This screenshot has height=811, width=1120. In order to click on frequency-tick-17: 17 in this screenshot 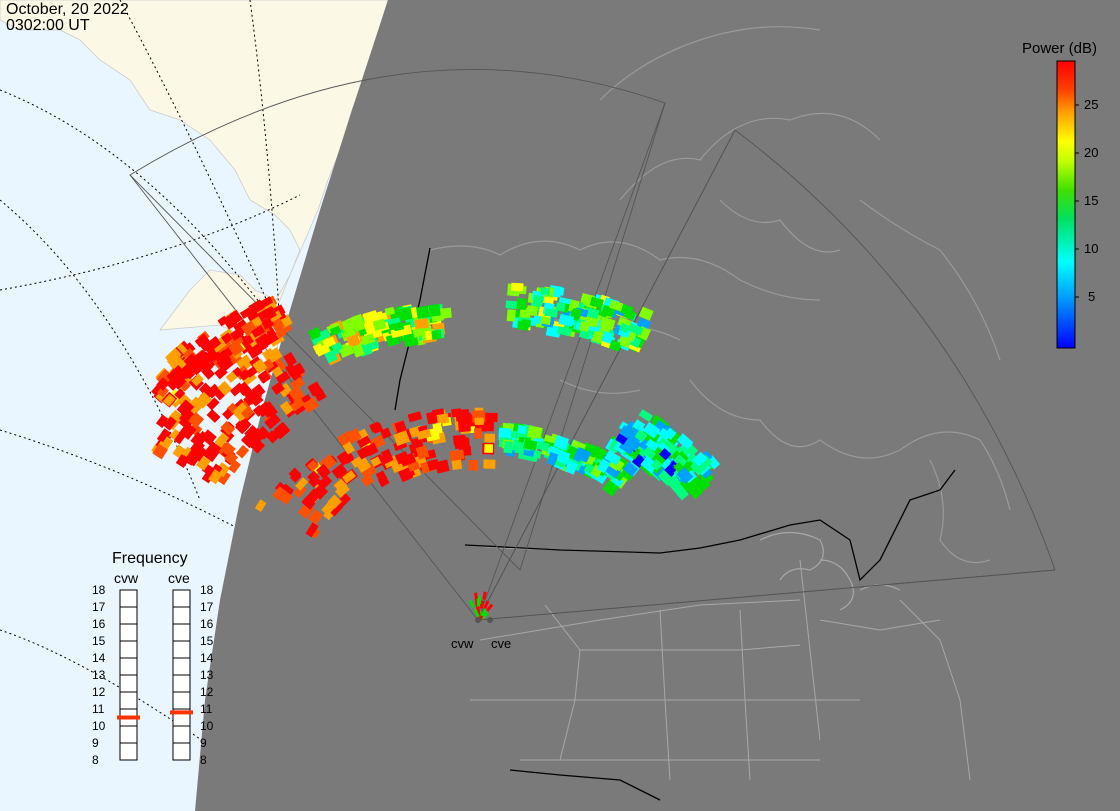, I will do `click(99, 607)`.